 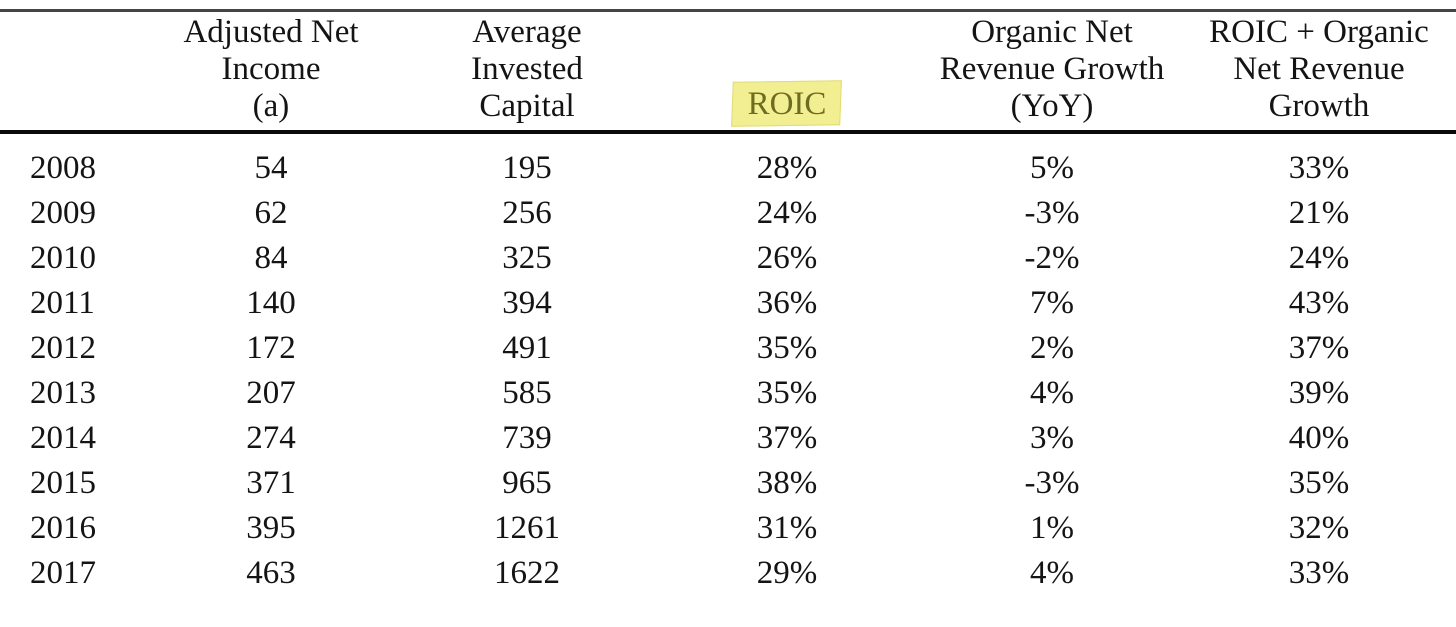 What do you see at coordinates (62, 303) in the screenshot?
I see `cell-year: 2011` at bounding box center [62, 303].